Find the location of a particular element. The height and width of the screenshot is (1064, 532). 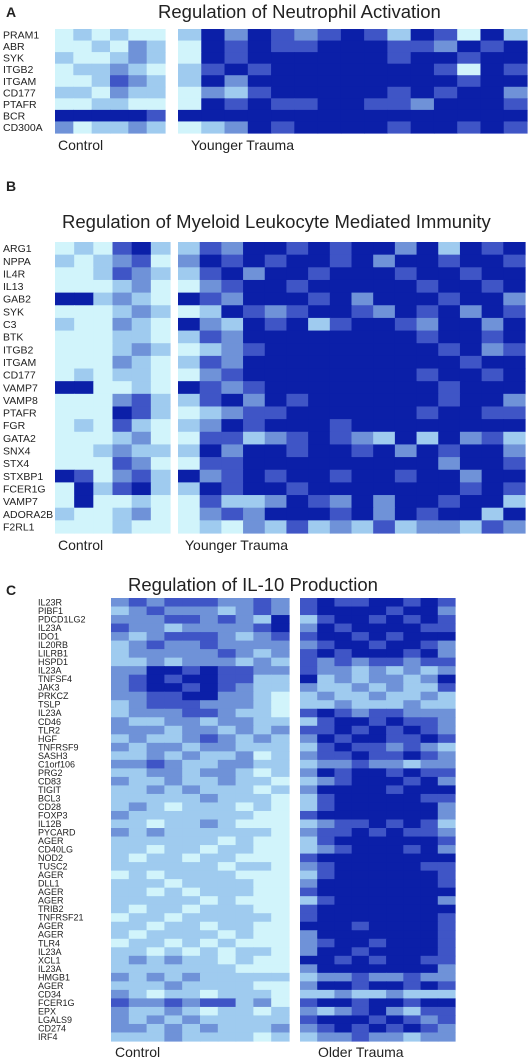

row-label: CD177 is located at coordinates (19, 93).